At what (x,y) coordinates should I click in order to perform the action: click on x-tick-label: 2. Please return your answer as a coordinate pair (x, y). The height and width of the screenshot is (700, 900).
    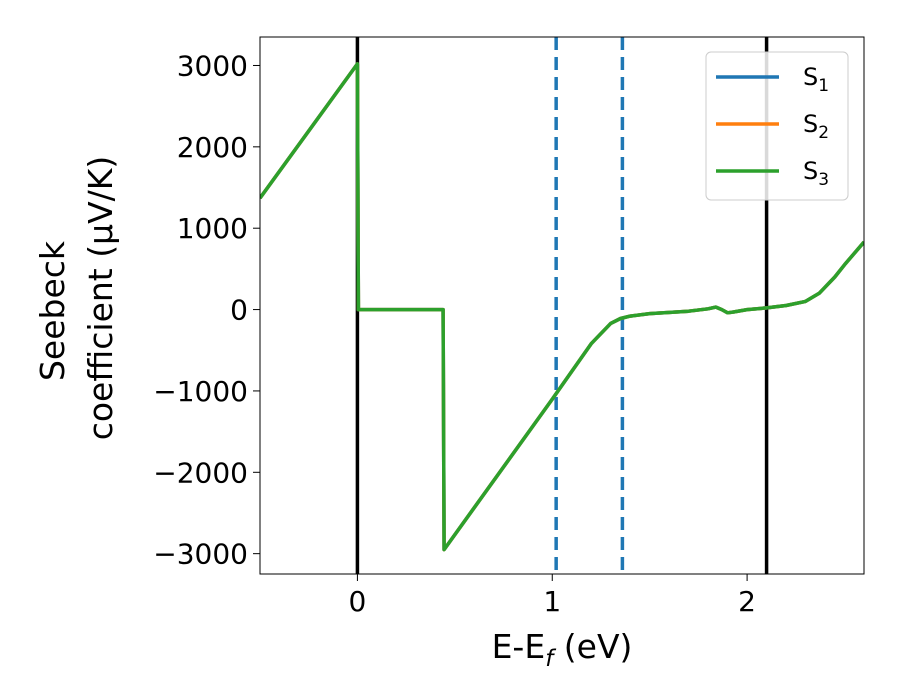
    Looking at the image, I should click on (747, 601).